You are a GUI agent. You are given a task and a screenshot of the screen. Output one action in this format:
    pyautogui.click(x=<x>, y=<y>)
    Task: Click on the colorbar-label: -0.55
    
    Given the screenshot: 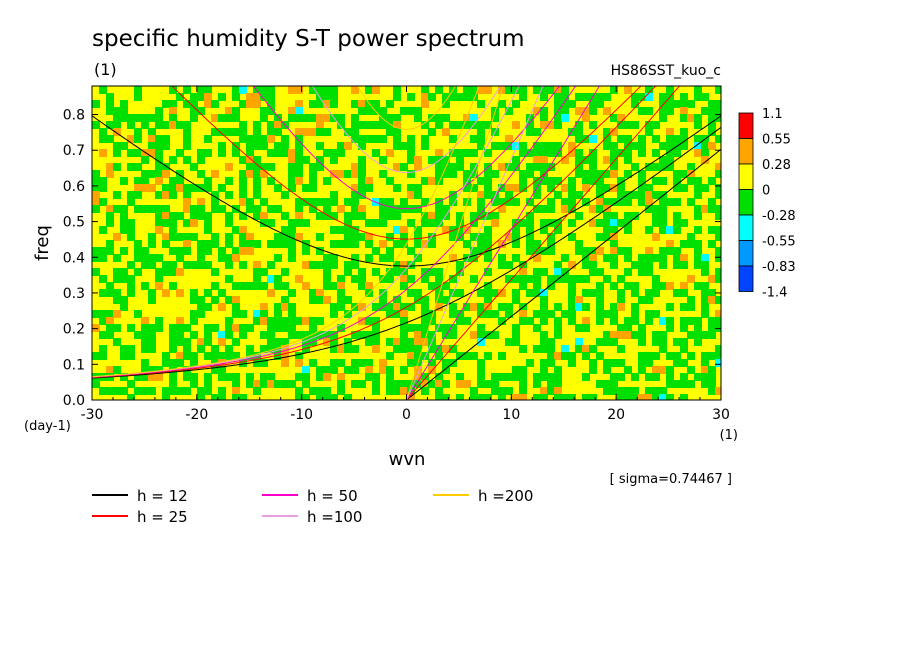 What is the action you would take?
    pyautogui.click(x=779, y=242)
    